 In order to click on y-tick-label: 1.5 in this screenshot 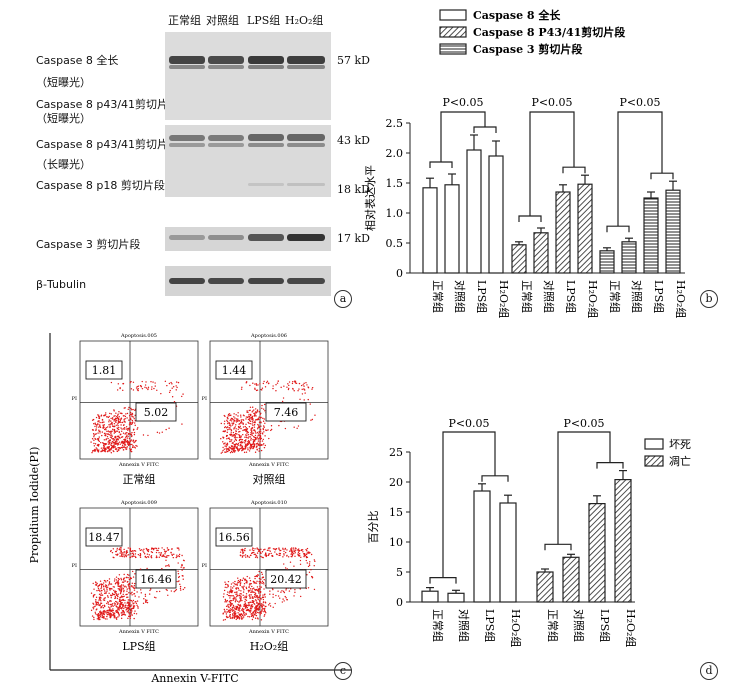, I will do `click(395, 183)`.